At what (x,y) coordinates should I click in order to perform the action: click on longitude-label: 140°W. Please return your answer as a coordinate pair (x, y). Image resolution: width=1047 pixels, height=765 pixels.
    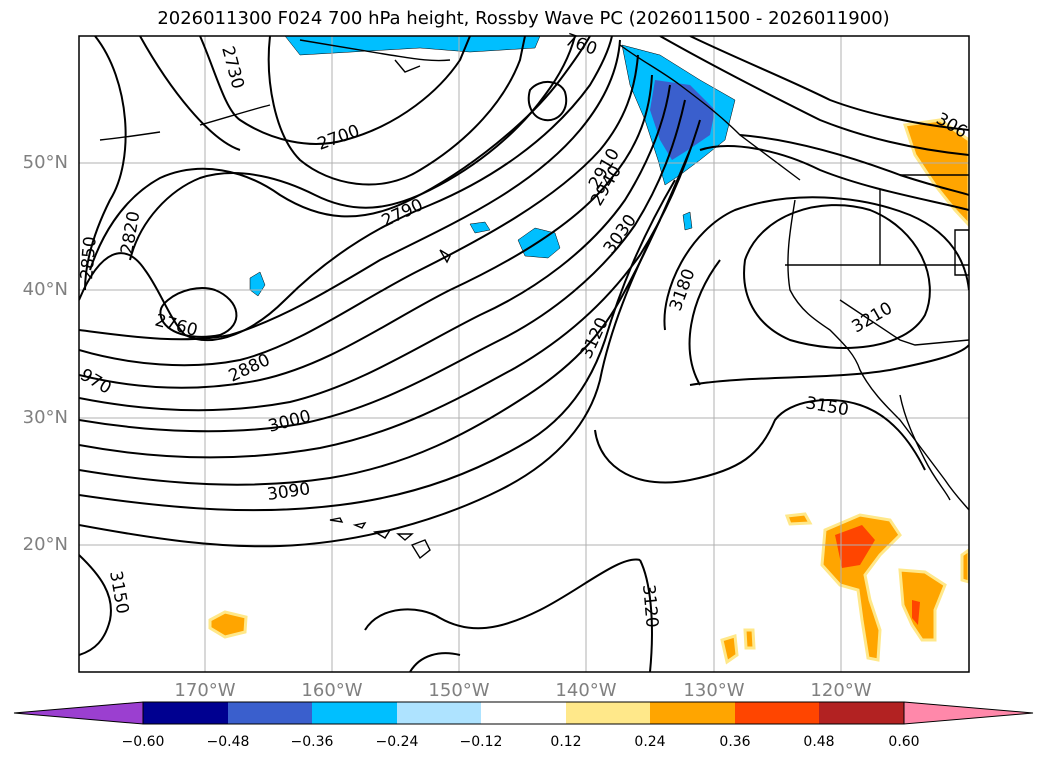
    Looking at the image, I should click on (586, 690).